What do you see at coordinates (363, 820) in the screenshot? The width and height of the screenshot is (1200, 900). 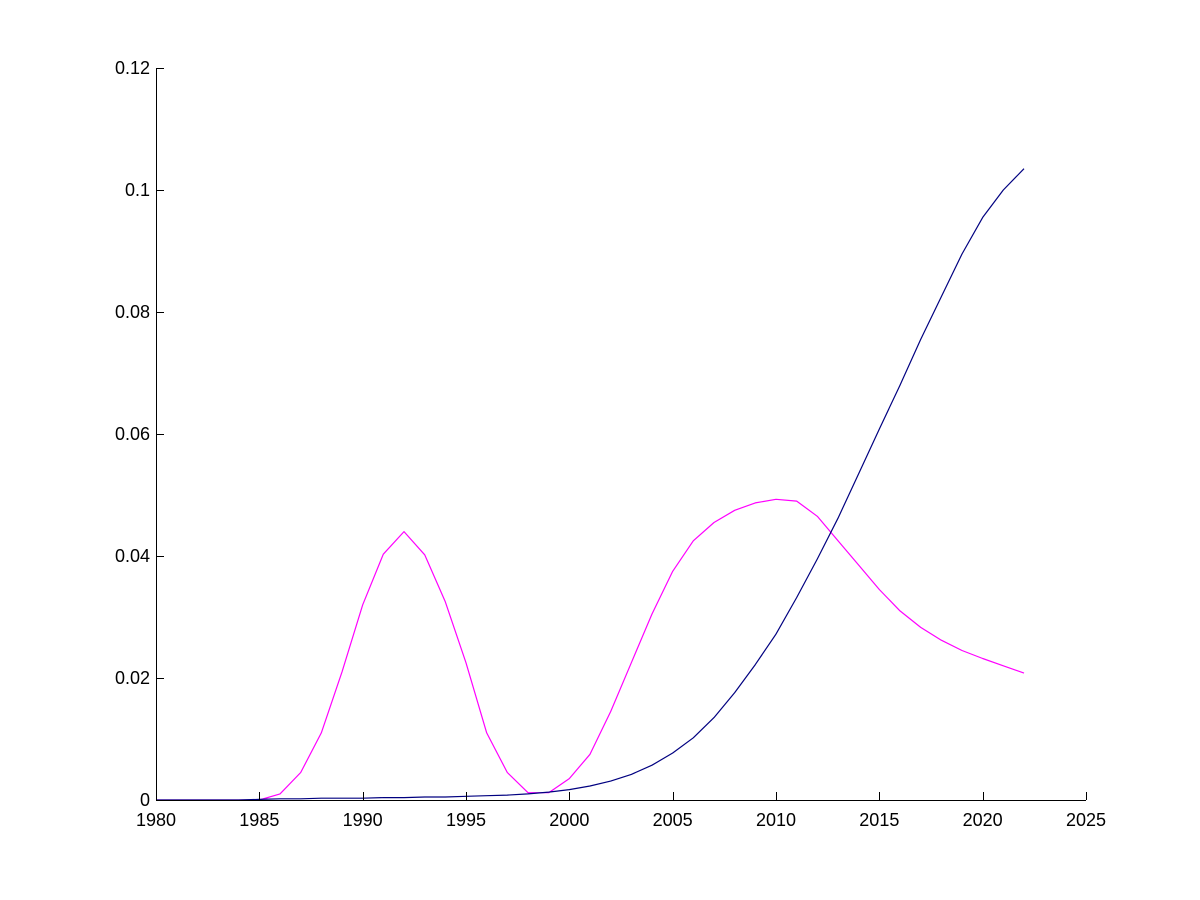 I see `x-tick-label: 1990` at bounding box center [363, 820].